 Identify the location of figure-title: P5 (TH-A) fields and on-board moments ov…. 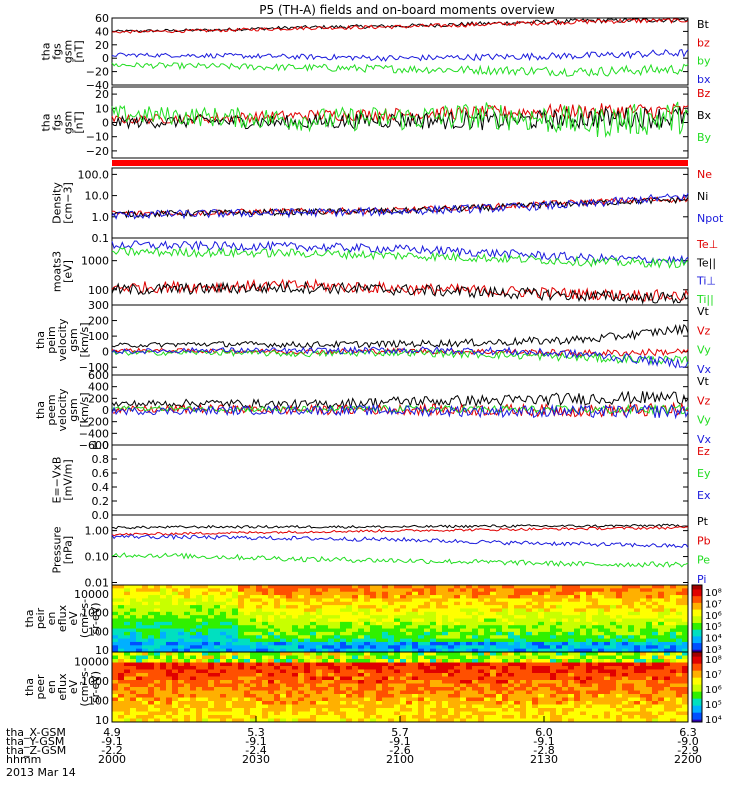
(407, 10).